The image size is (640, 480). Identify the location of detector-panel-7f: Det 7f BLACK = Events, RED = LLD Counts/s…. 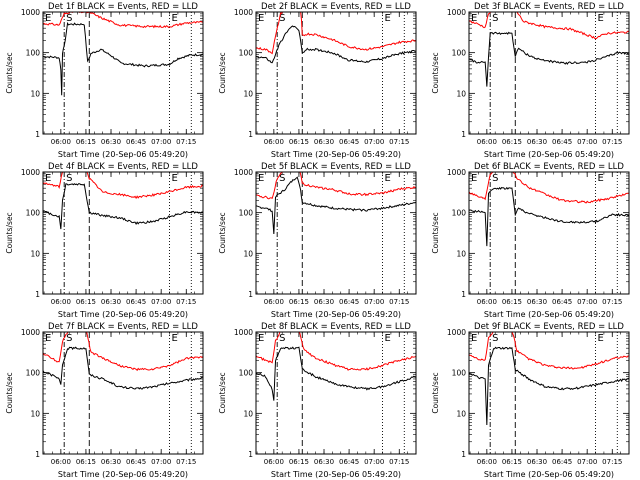
(104, 400).